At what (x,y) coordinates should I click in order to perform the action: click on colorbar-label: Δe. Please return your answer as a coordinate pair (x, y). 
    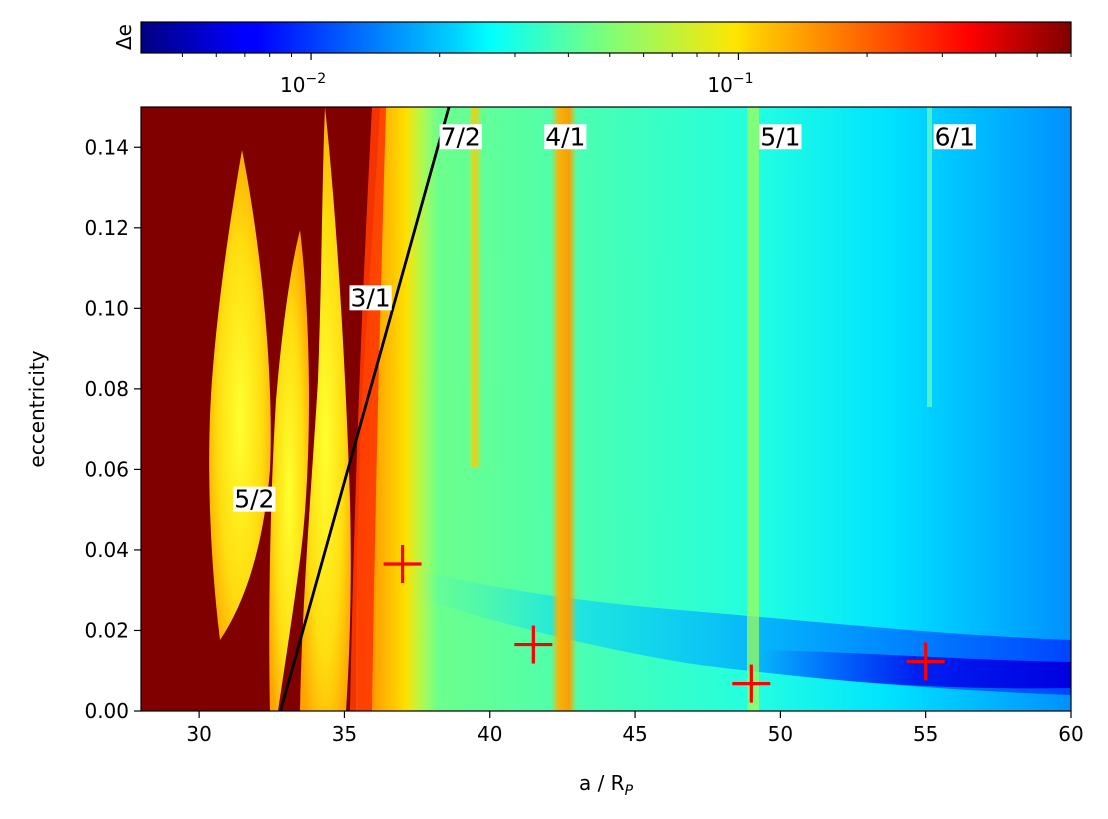
    Looking at the image, I should click on (124, 37).